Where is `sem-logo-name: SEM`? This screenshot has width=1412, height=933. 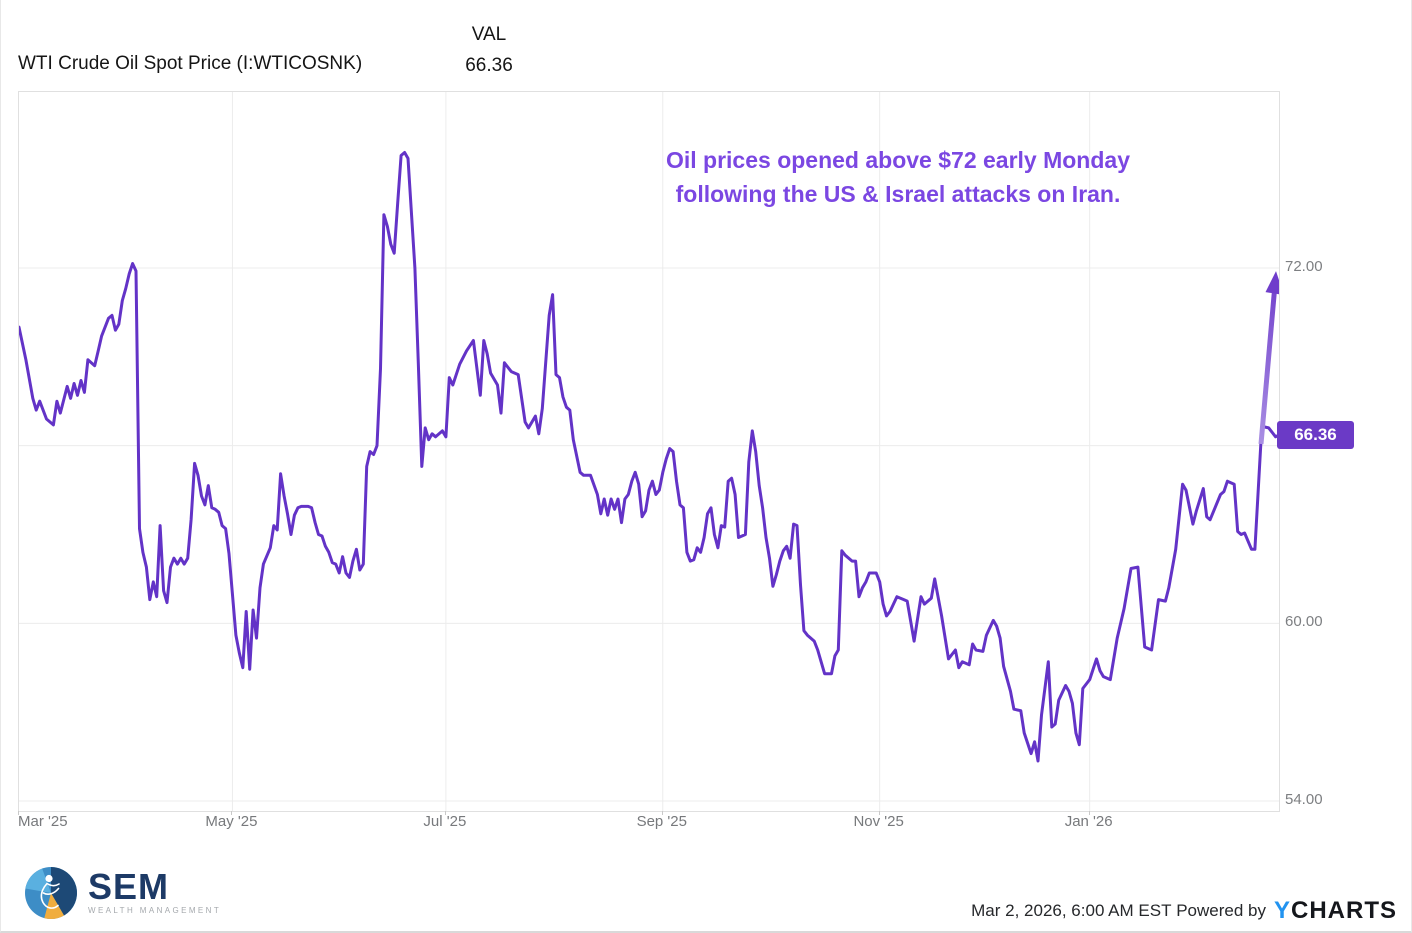 sem-logo-name: SEM is located at coordinates (129, 886).